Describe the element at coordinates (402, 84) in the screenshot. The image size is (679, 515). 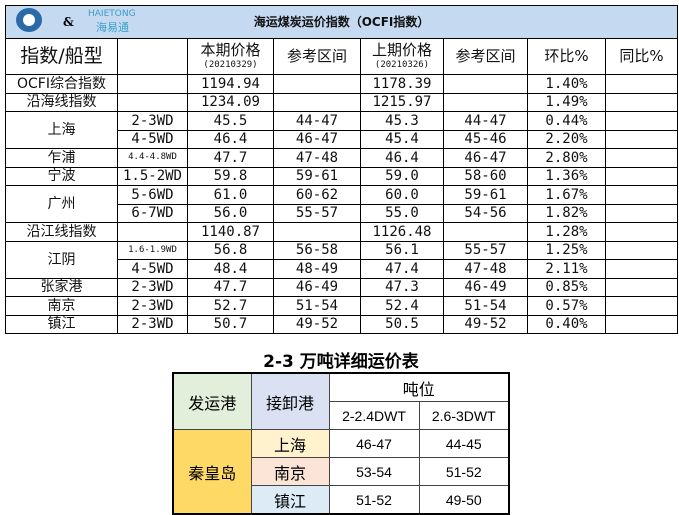
I see `previous-price: 1178.39` at that location.